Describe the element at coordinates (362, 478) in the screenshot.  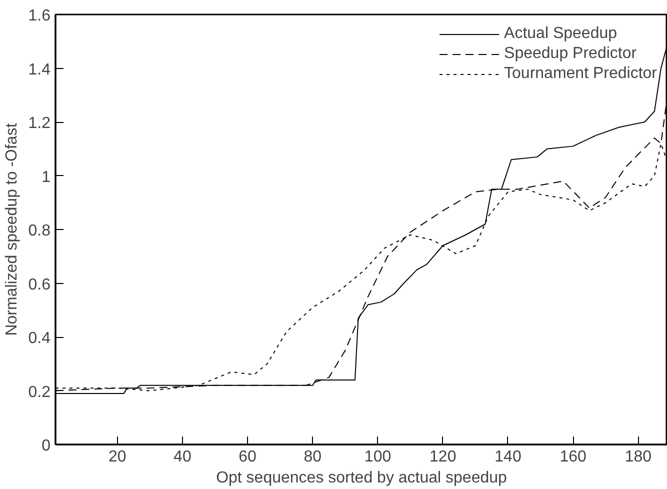
I see `x-axis-title: Opt sequences sorted by actual speedup` at that location.